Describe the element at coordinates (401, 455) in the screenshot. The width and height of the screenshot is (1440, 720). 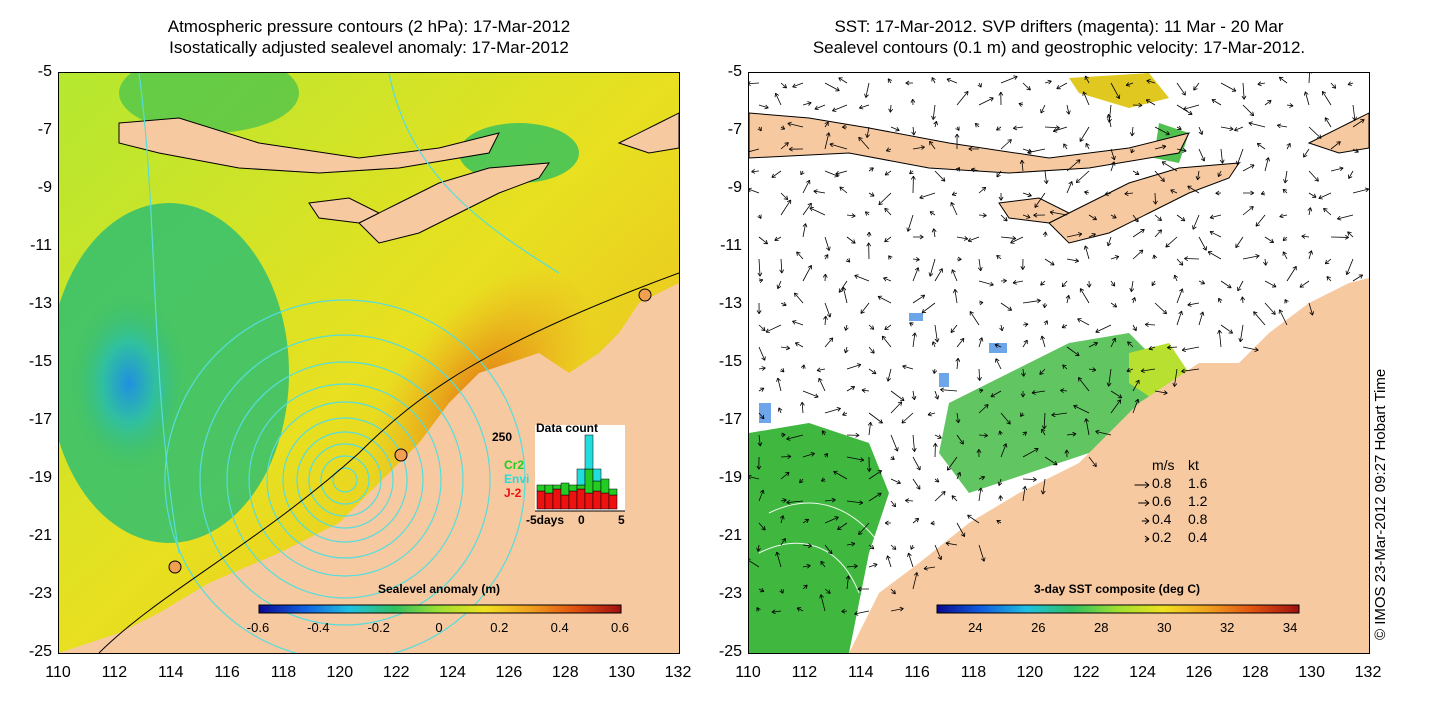
I see `tide-gauge-marker` at that location.